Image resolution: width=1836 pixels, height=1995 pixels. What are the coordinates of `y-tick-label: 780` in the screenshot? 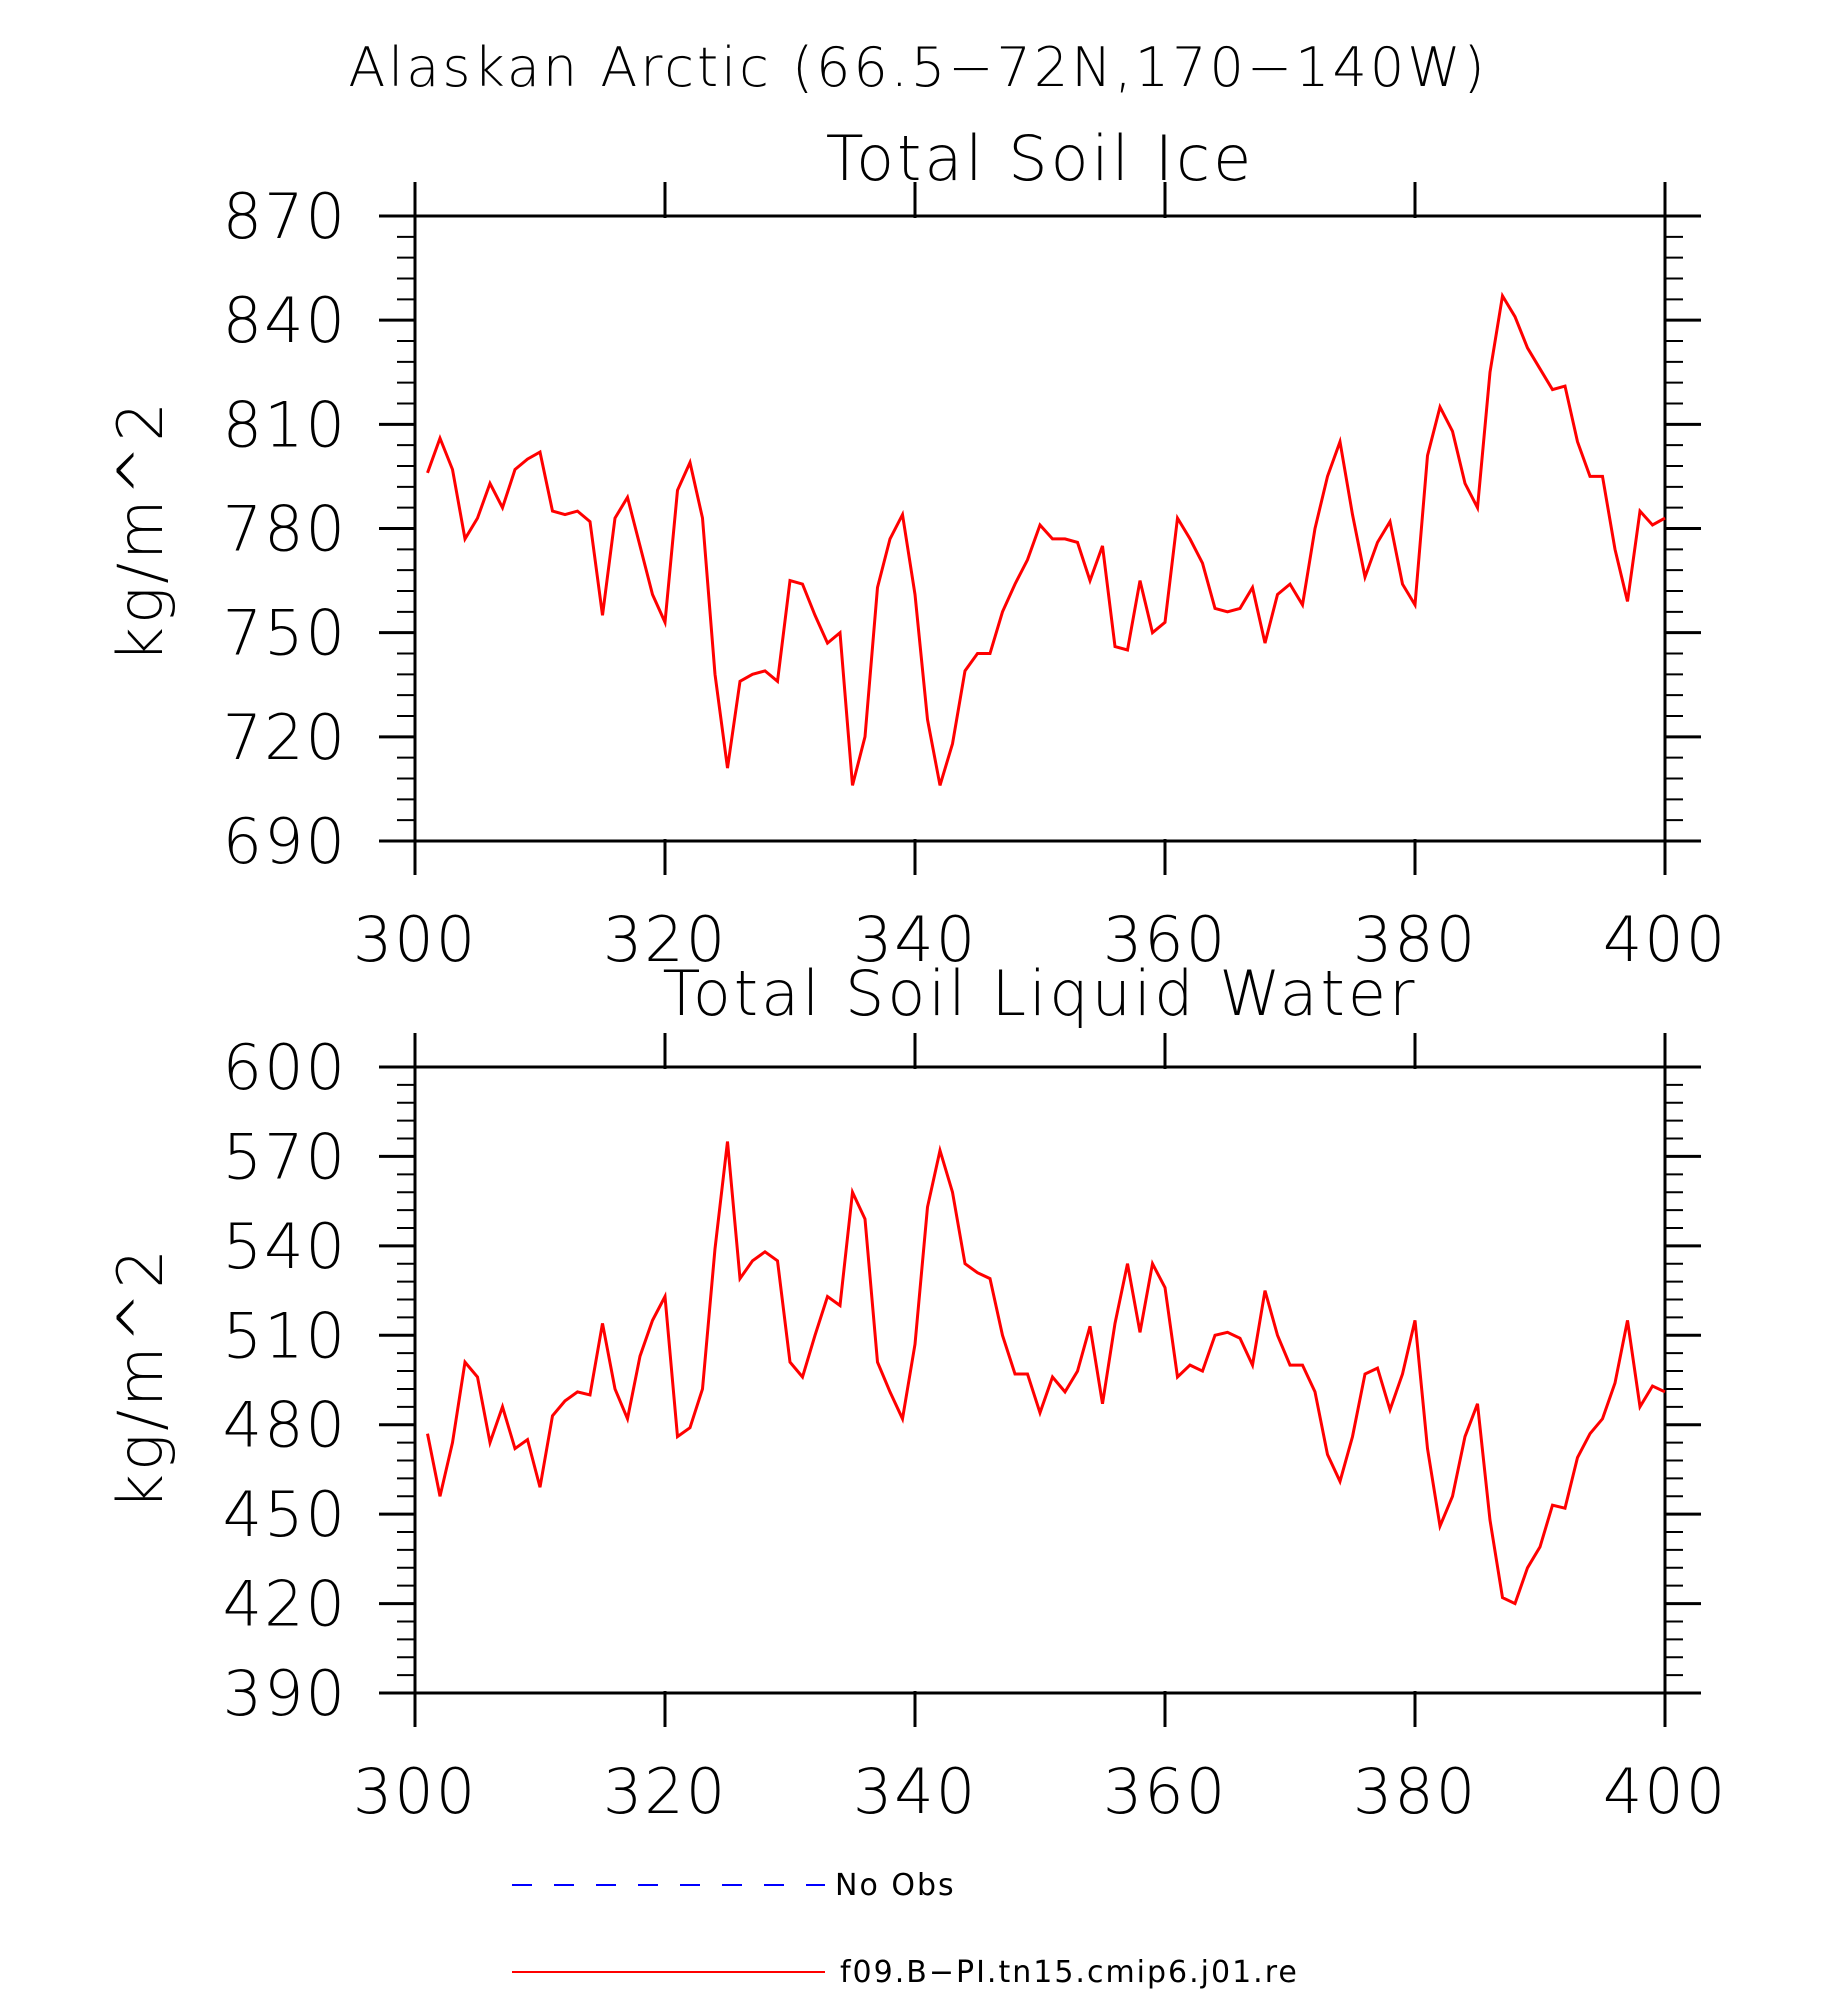 It's located at (285, 529).